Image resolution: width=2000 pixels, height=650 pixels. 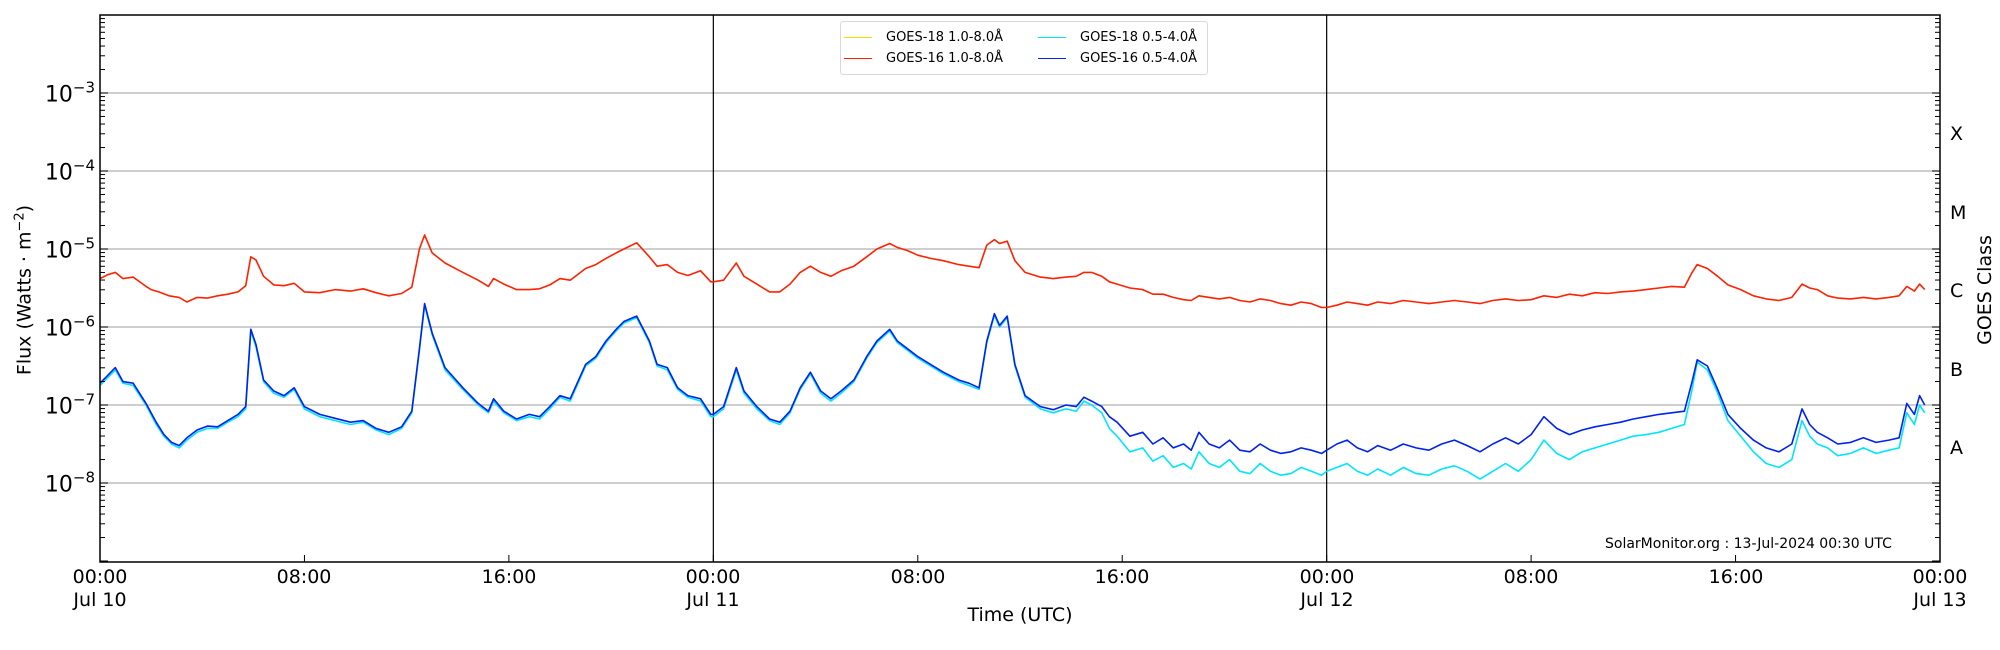 What do you see at coordinates (1957, 134) in the screenshot?
I see `goes-class-x: X` at bounding box center [1957, 134].